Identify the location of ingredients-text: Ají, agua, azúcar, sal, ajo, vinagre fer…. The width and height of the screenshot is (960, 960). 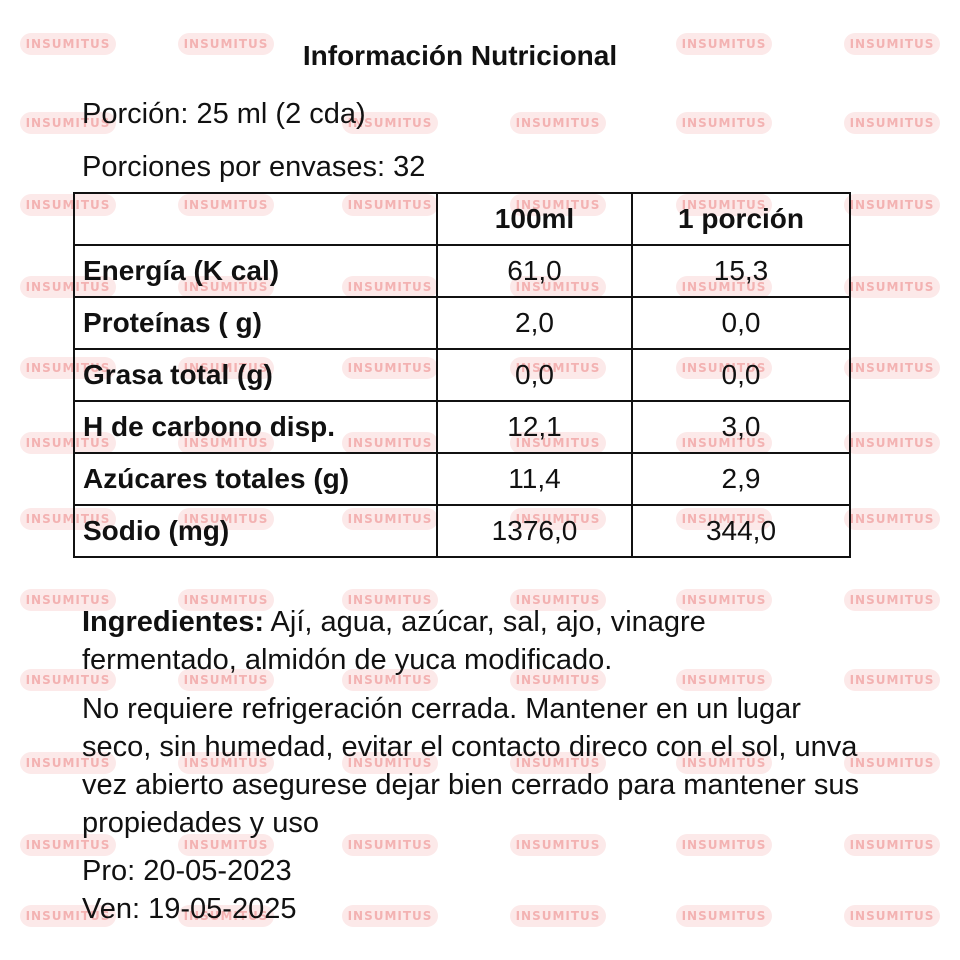
(394, 641).